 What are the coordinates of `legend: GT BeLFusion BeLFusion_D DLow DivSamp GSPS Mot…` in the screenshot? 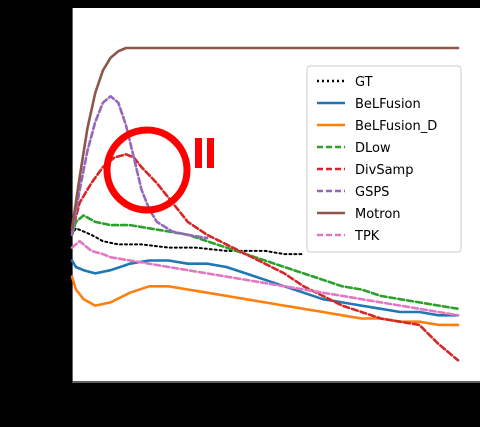 It's located at (384, 159).